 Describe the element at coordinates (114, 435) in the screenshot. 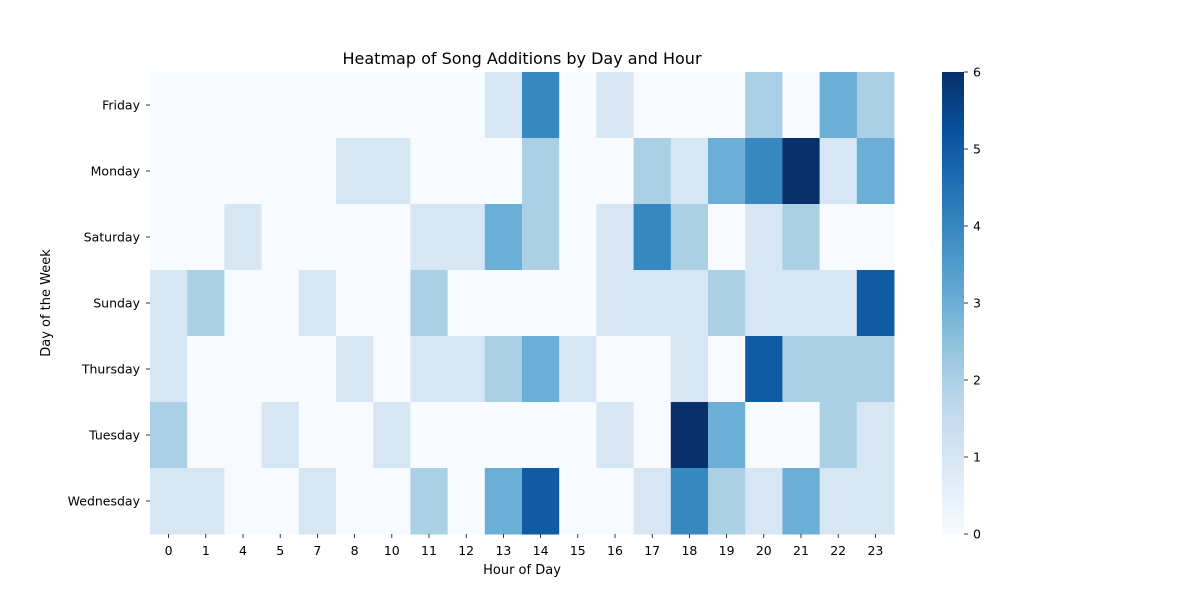

I see `y-tick-label: Tuesday` at that location.